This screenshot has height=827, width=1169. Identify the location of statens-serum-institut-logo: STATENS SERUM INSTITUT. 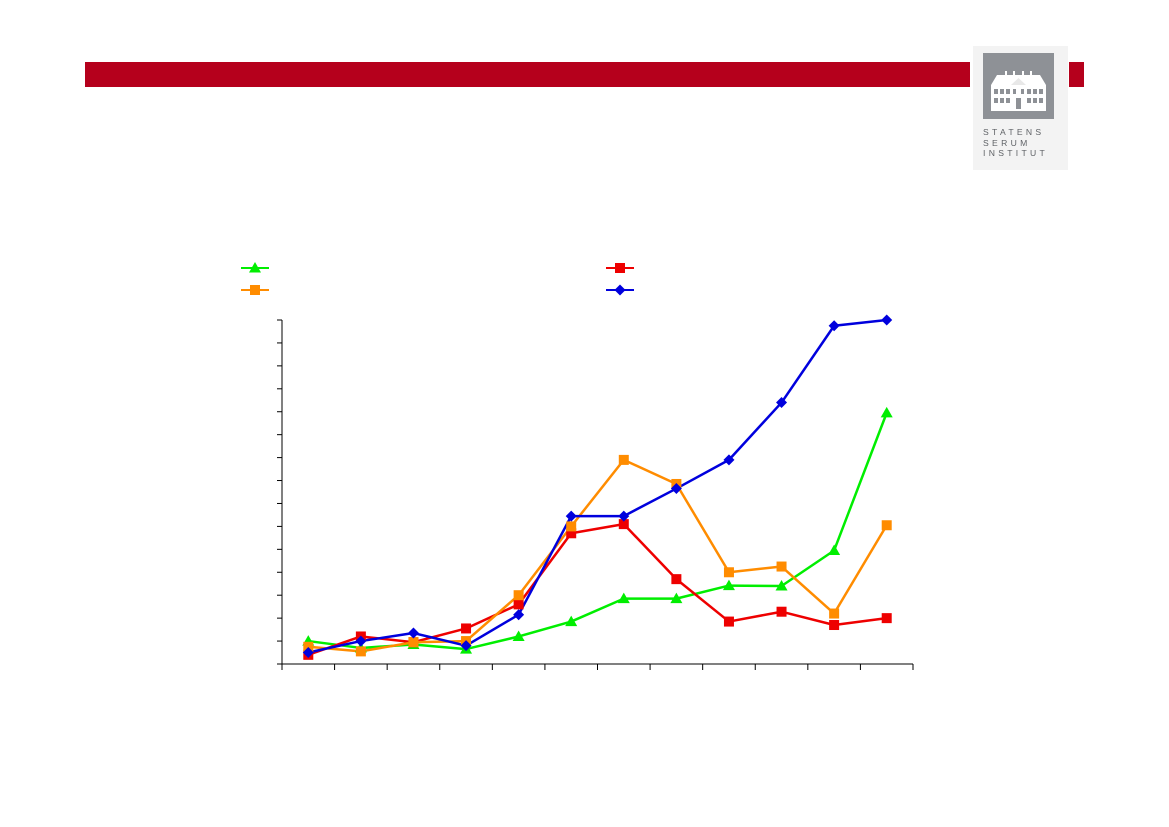
(1020, 108).